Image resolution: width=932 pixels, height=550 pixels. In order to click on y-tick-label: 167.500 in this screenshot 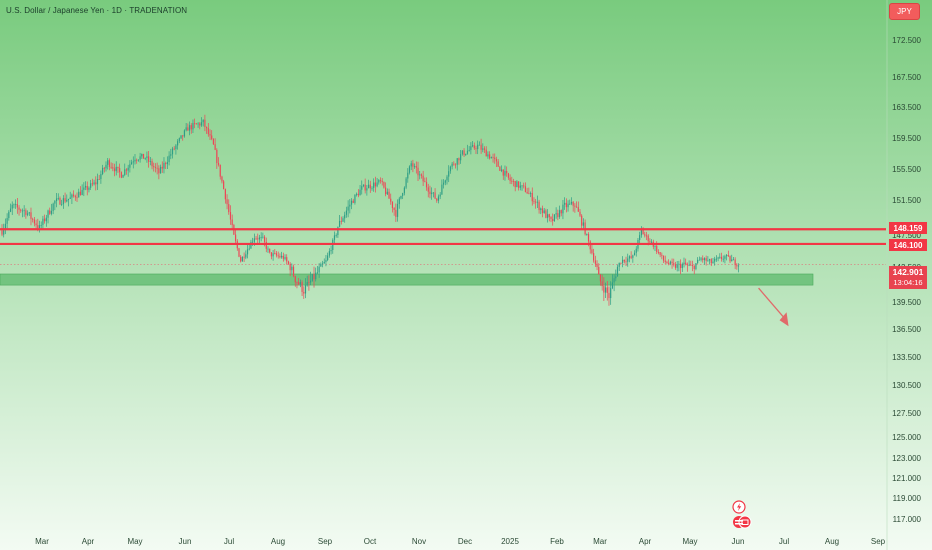, I will do `click(906, 77)`.